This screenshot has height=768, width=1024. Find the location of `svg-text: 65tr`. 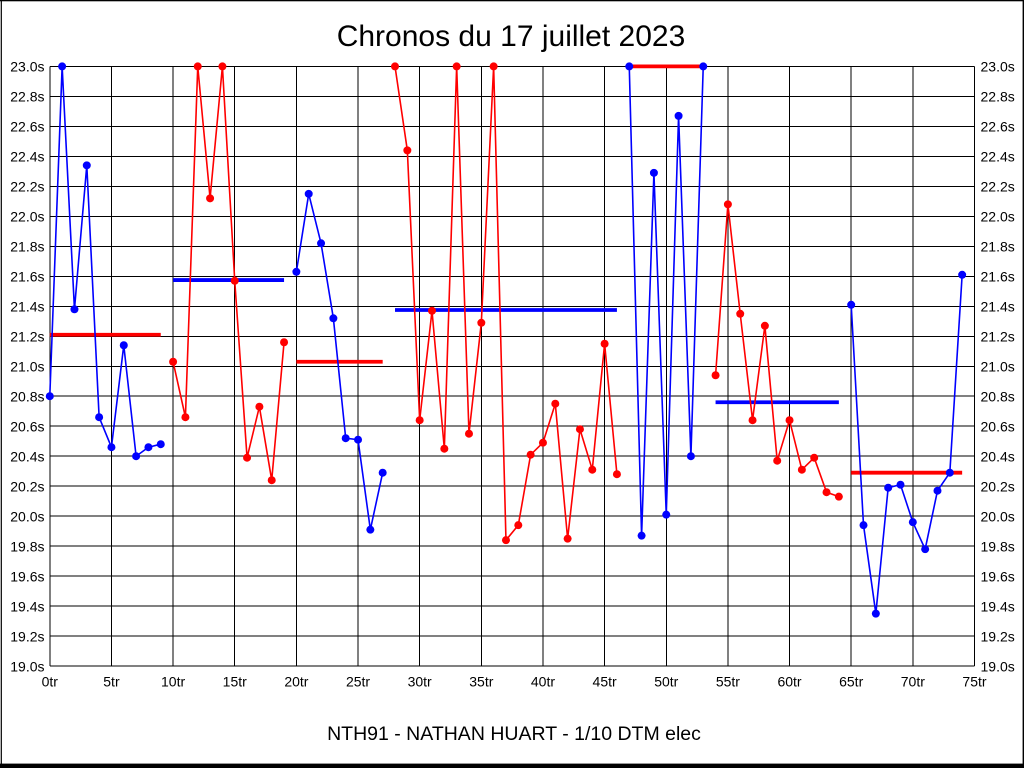

svg-text: 65tr is located at coordinates (851, 682).